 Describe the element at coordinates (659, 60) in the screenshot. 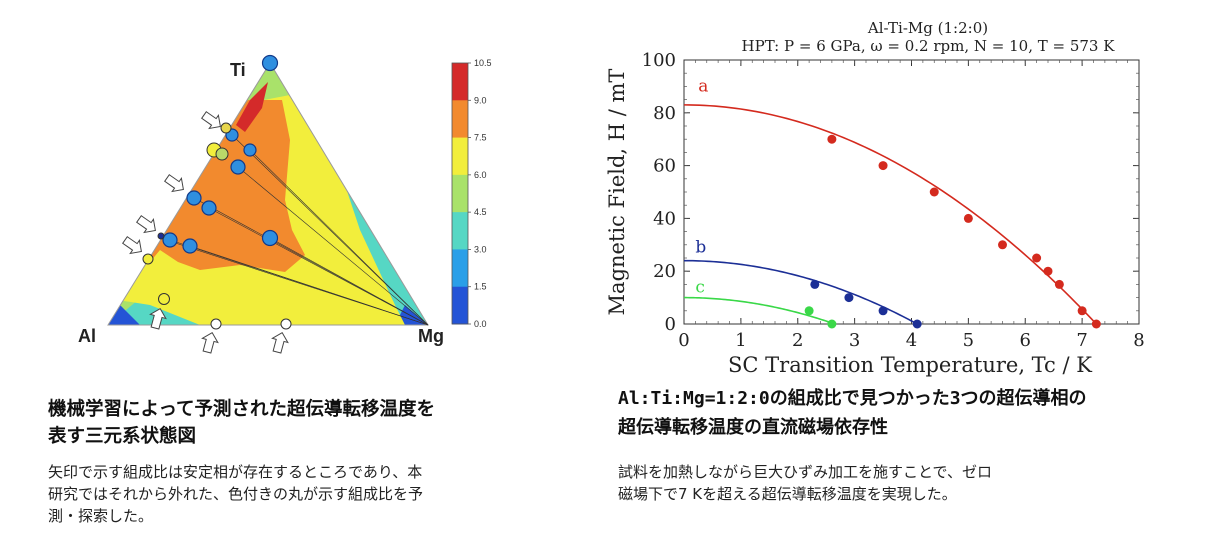

I see `y-tick-label: 100` at that location.